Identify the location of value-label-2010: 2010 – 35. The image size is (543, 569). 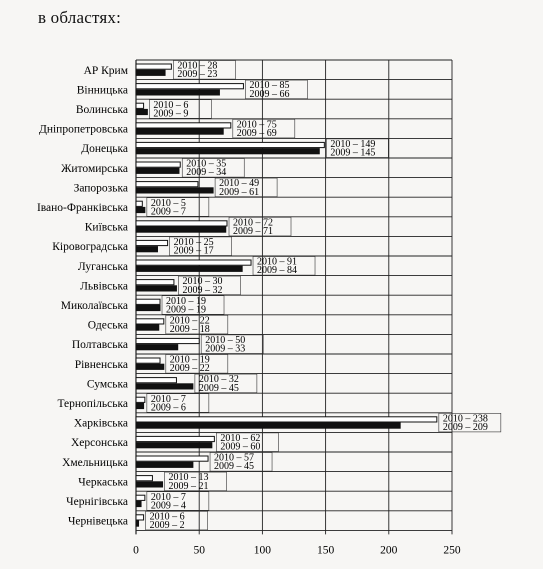
(206, 164).